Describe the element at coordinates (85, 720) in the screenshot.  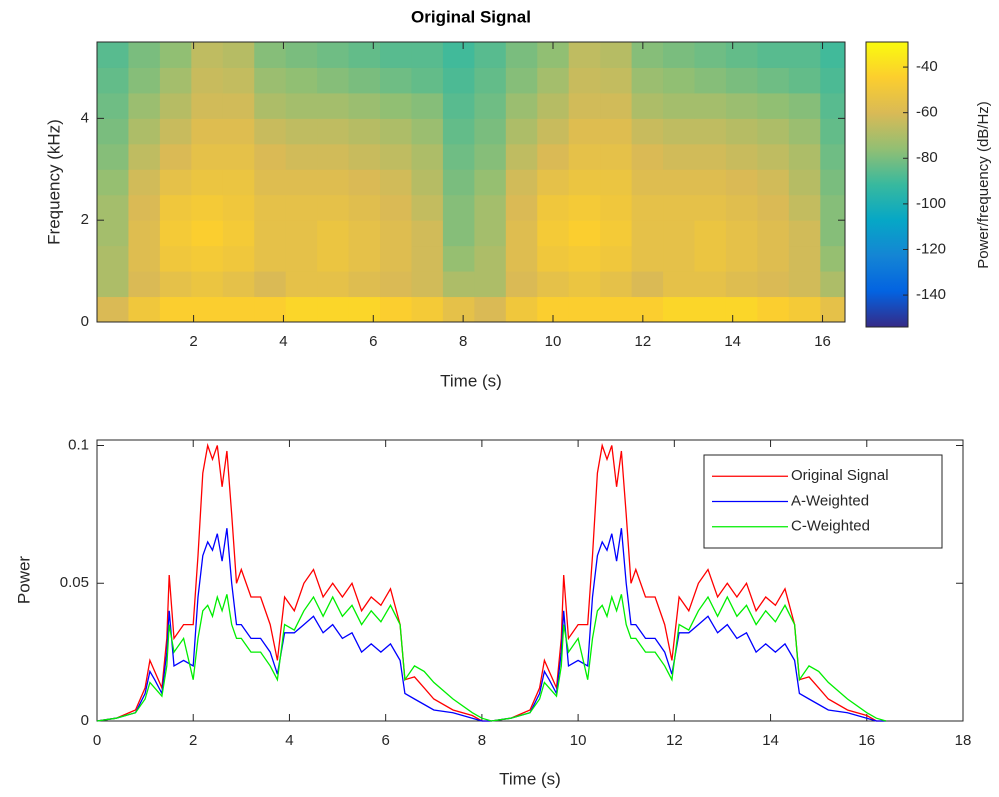
I see `y-tick-label: 0` at that location.